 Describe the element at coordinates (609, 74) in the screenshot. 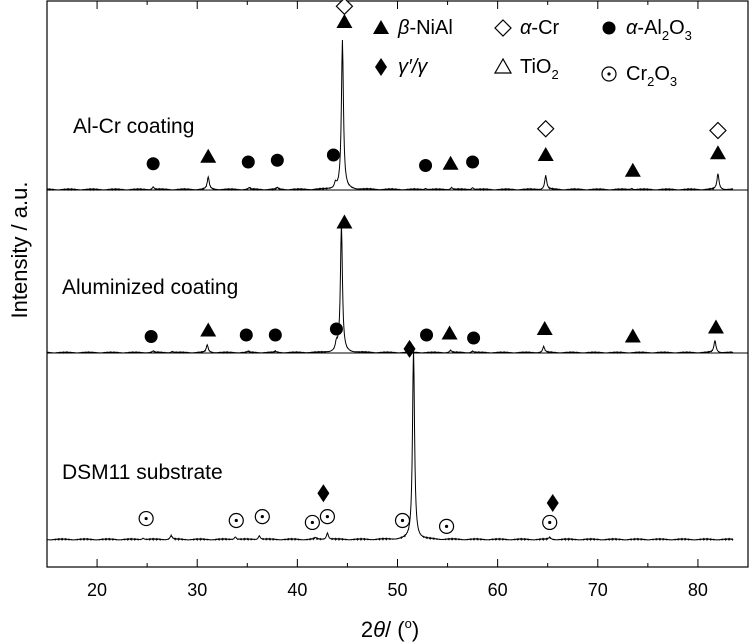

I see `legend-marker-cr2o3` at that location.